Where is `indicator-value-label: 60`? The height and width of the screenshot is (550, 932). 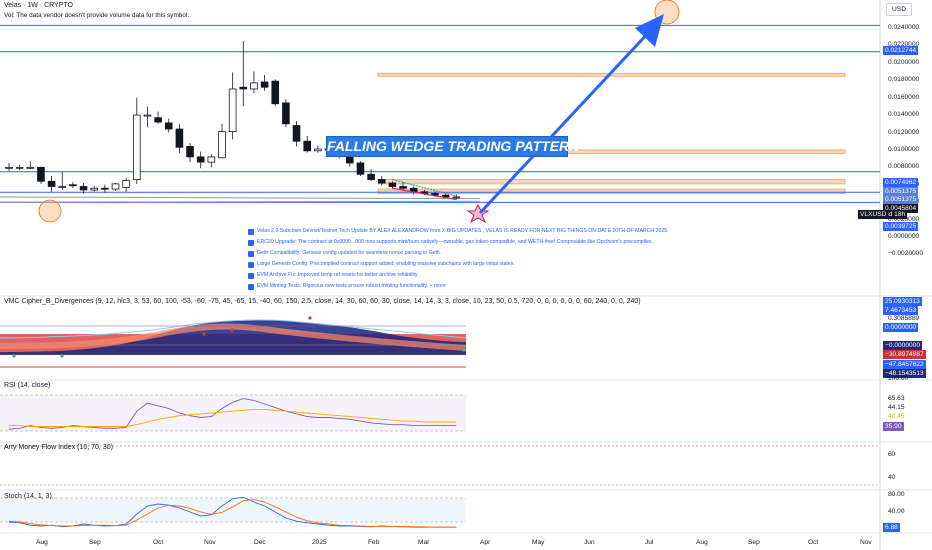
indicator-value-label: 60 is located at coordinates (892, 454).